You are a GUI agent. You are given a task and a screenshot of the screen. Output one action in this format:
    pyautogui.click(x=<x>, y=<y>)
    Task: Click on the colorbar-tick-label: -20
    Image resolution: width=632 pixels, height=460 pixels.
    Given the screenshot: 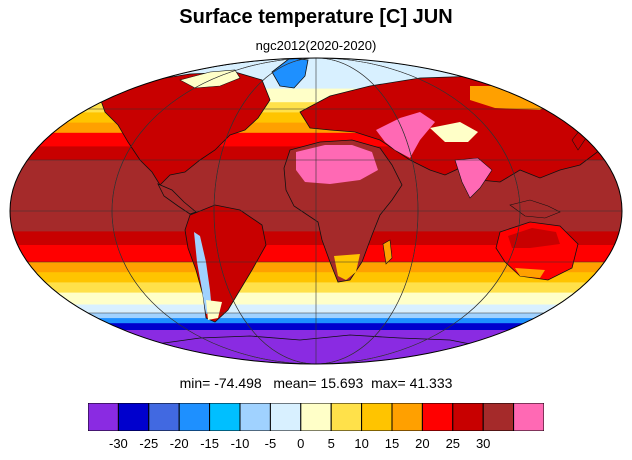 What is the action you would take?
    pyautogui.click(x=179, y=443)
    